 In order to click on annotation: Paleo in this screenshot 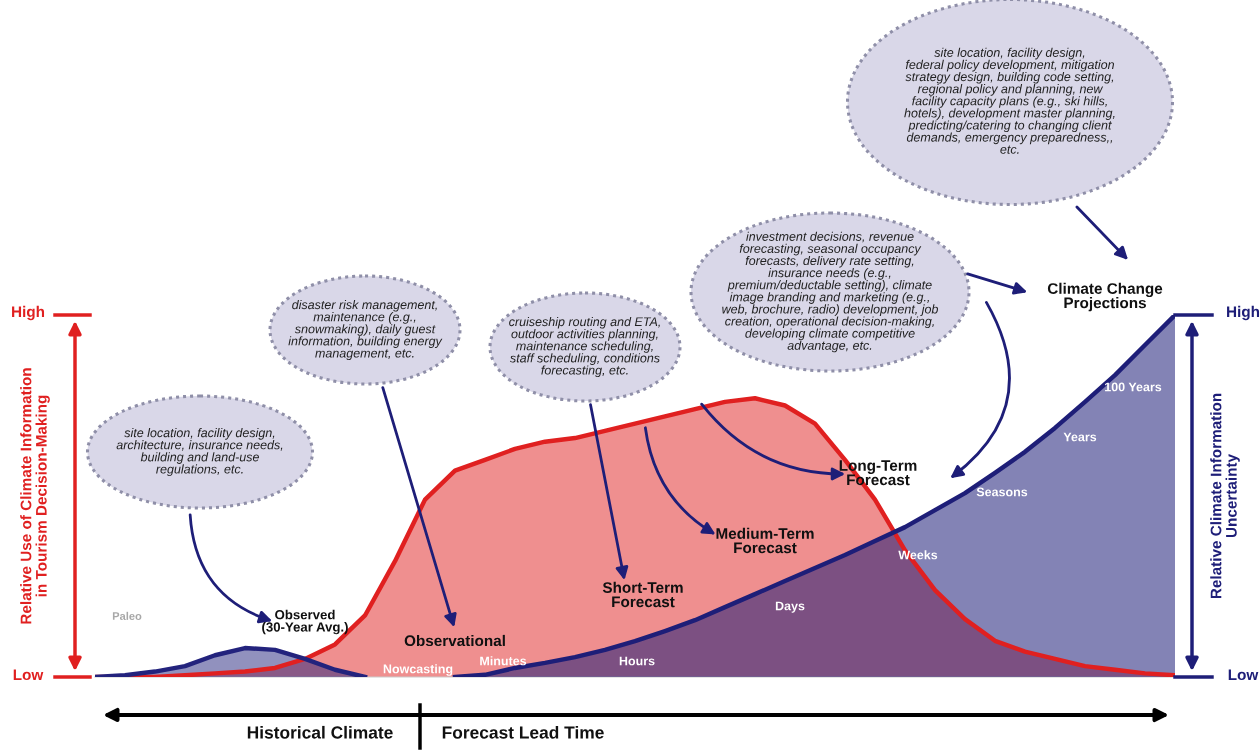, I will do `click(127, 615)`.